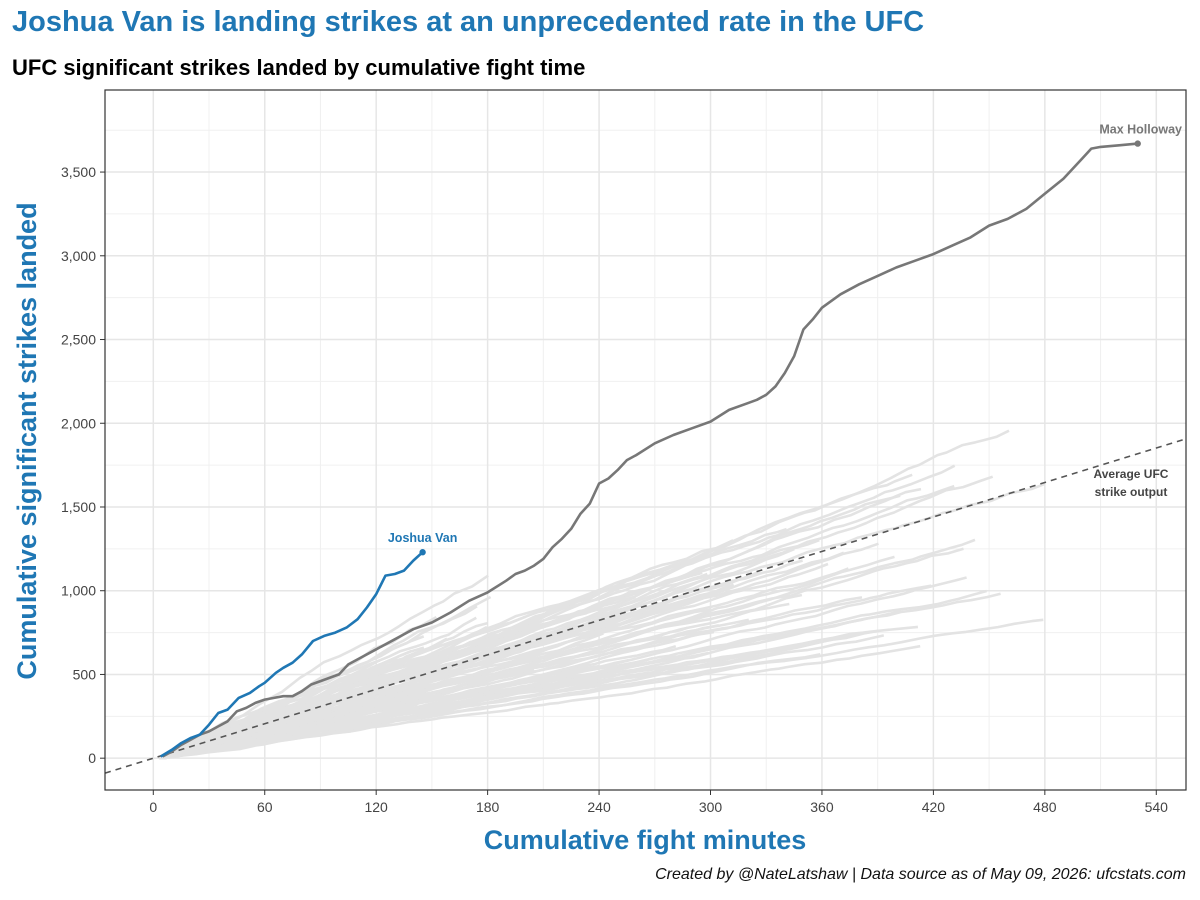 This screenshot has width=1200, height=900. Describe the element at coordinates (934, 807) in the screenshot. I see `x-tick-label: 420` at that location.